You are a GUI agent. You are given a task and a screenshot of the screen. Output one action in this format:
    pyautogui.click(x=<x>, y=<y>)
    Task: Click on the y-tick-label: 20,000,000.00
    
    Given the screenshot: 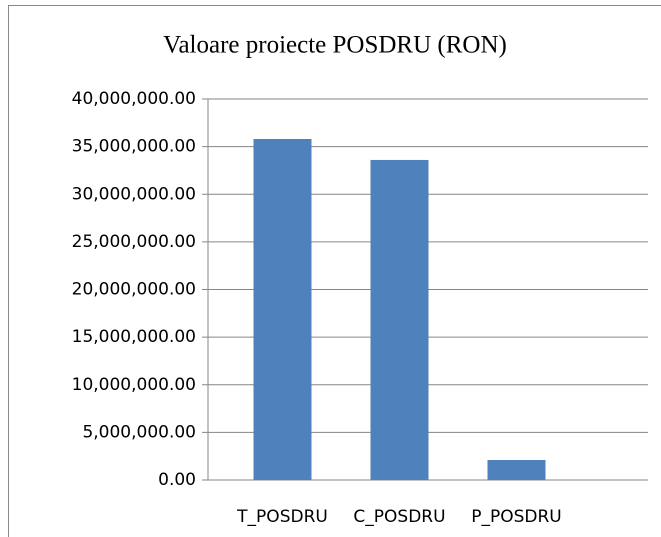 What is the action you would take?
    pyautogui.click(x=134, y=290)
    